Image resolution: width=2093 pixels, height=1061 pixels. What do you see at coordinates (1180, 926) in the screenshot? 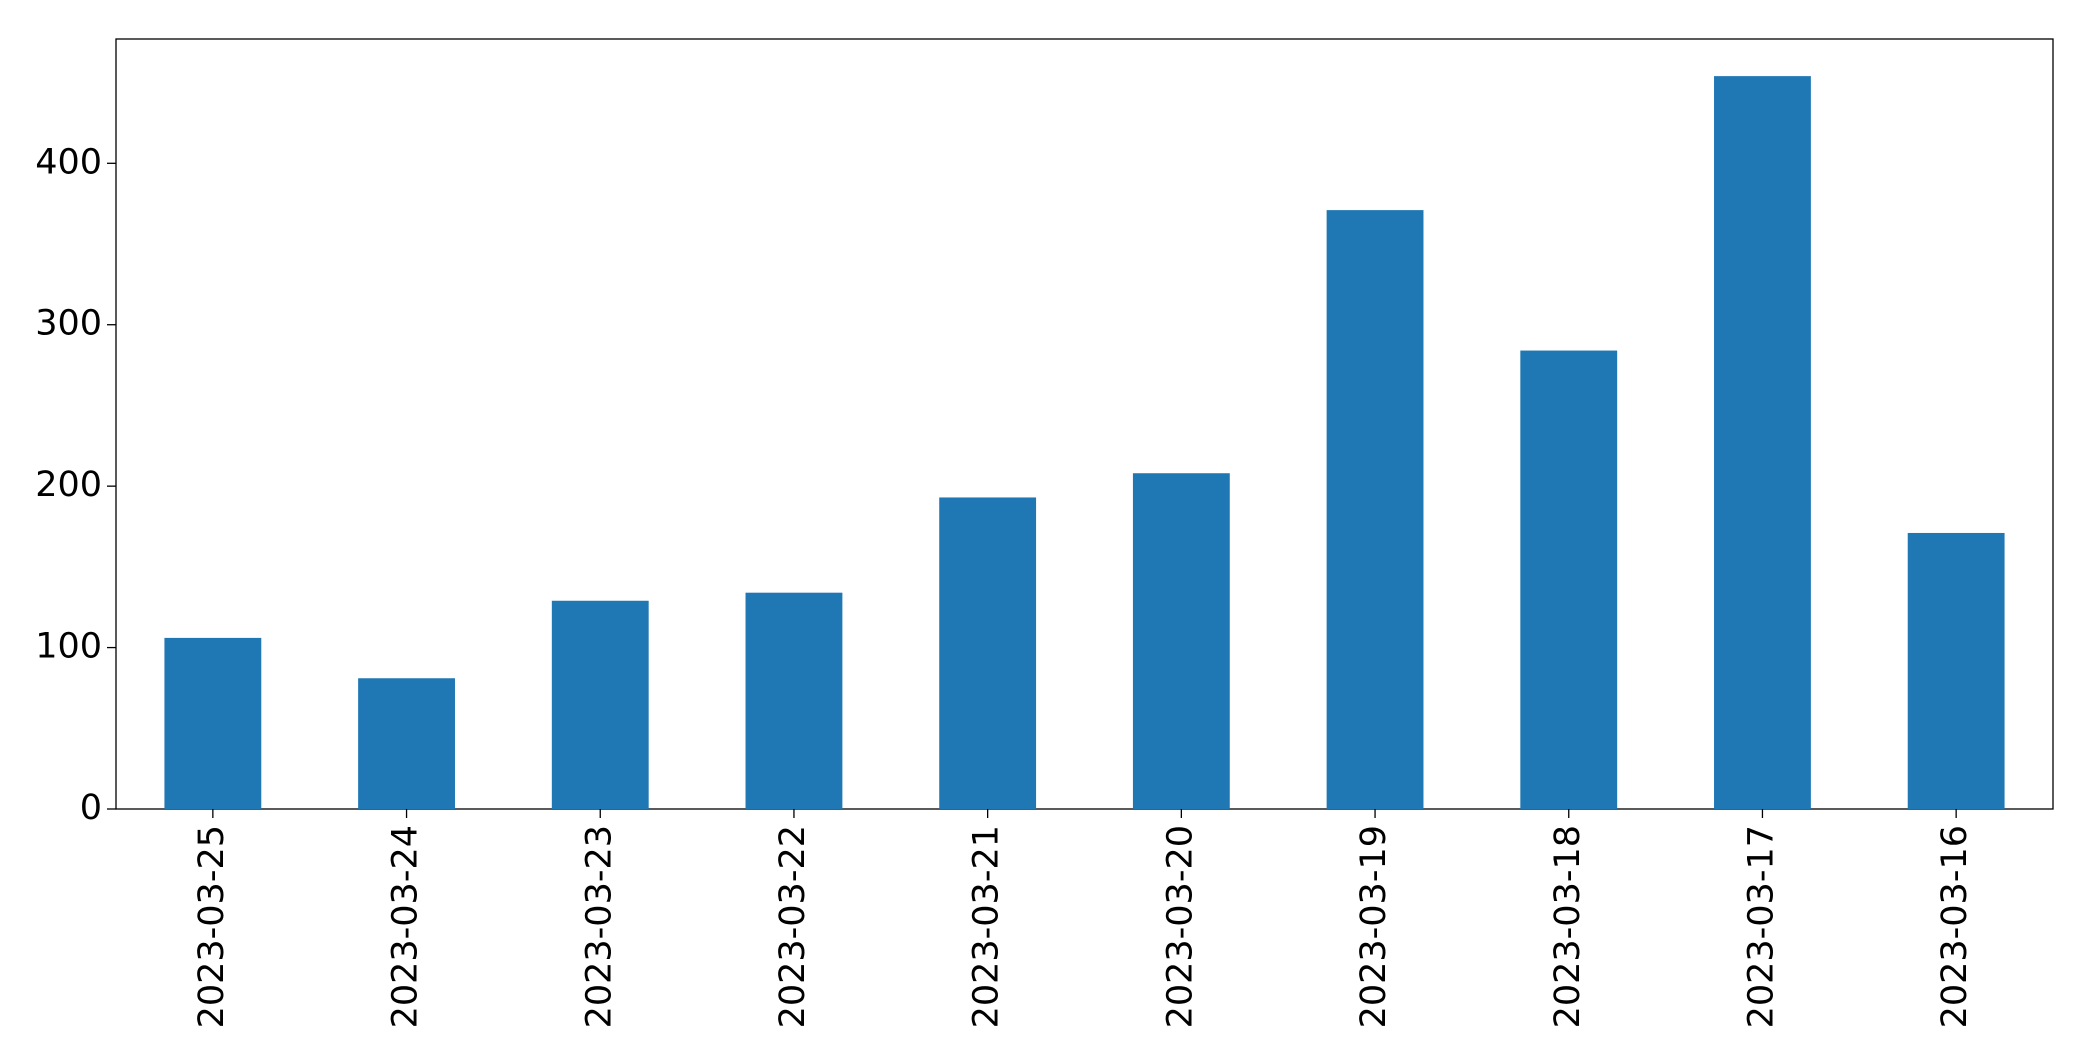
I see `x-tick-label: 2023-03-20` at bounding box center [1180, 926].